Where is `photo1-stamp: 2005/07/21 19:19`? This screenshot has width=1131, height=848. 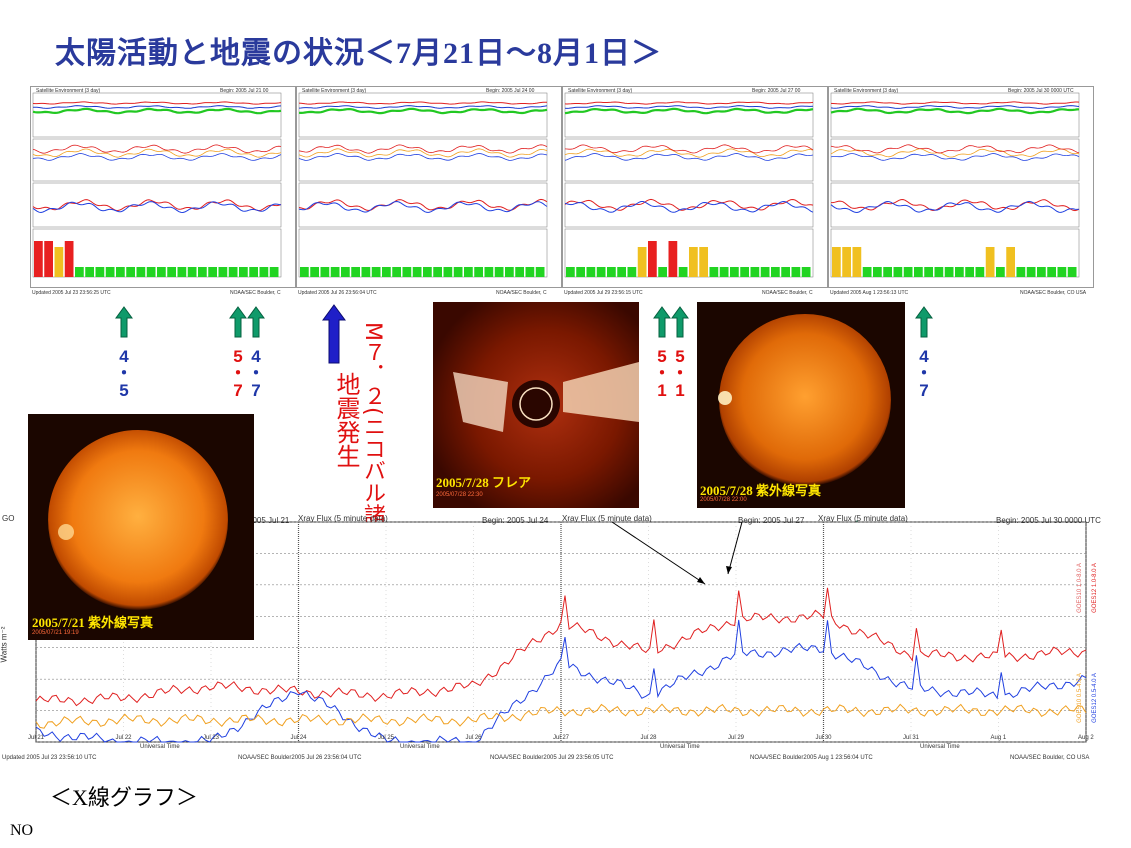
photo1-stamp: 2005/07/21 19:19 is located at coordinates (55, 633).